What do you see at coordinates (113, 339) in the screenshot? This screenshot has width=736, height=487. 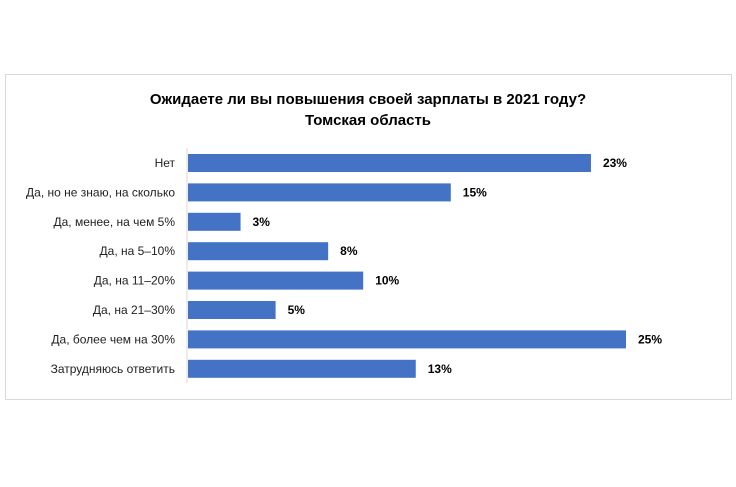 I see `category-label: Да, более чем на 30%` at bounding box center [113, 339].